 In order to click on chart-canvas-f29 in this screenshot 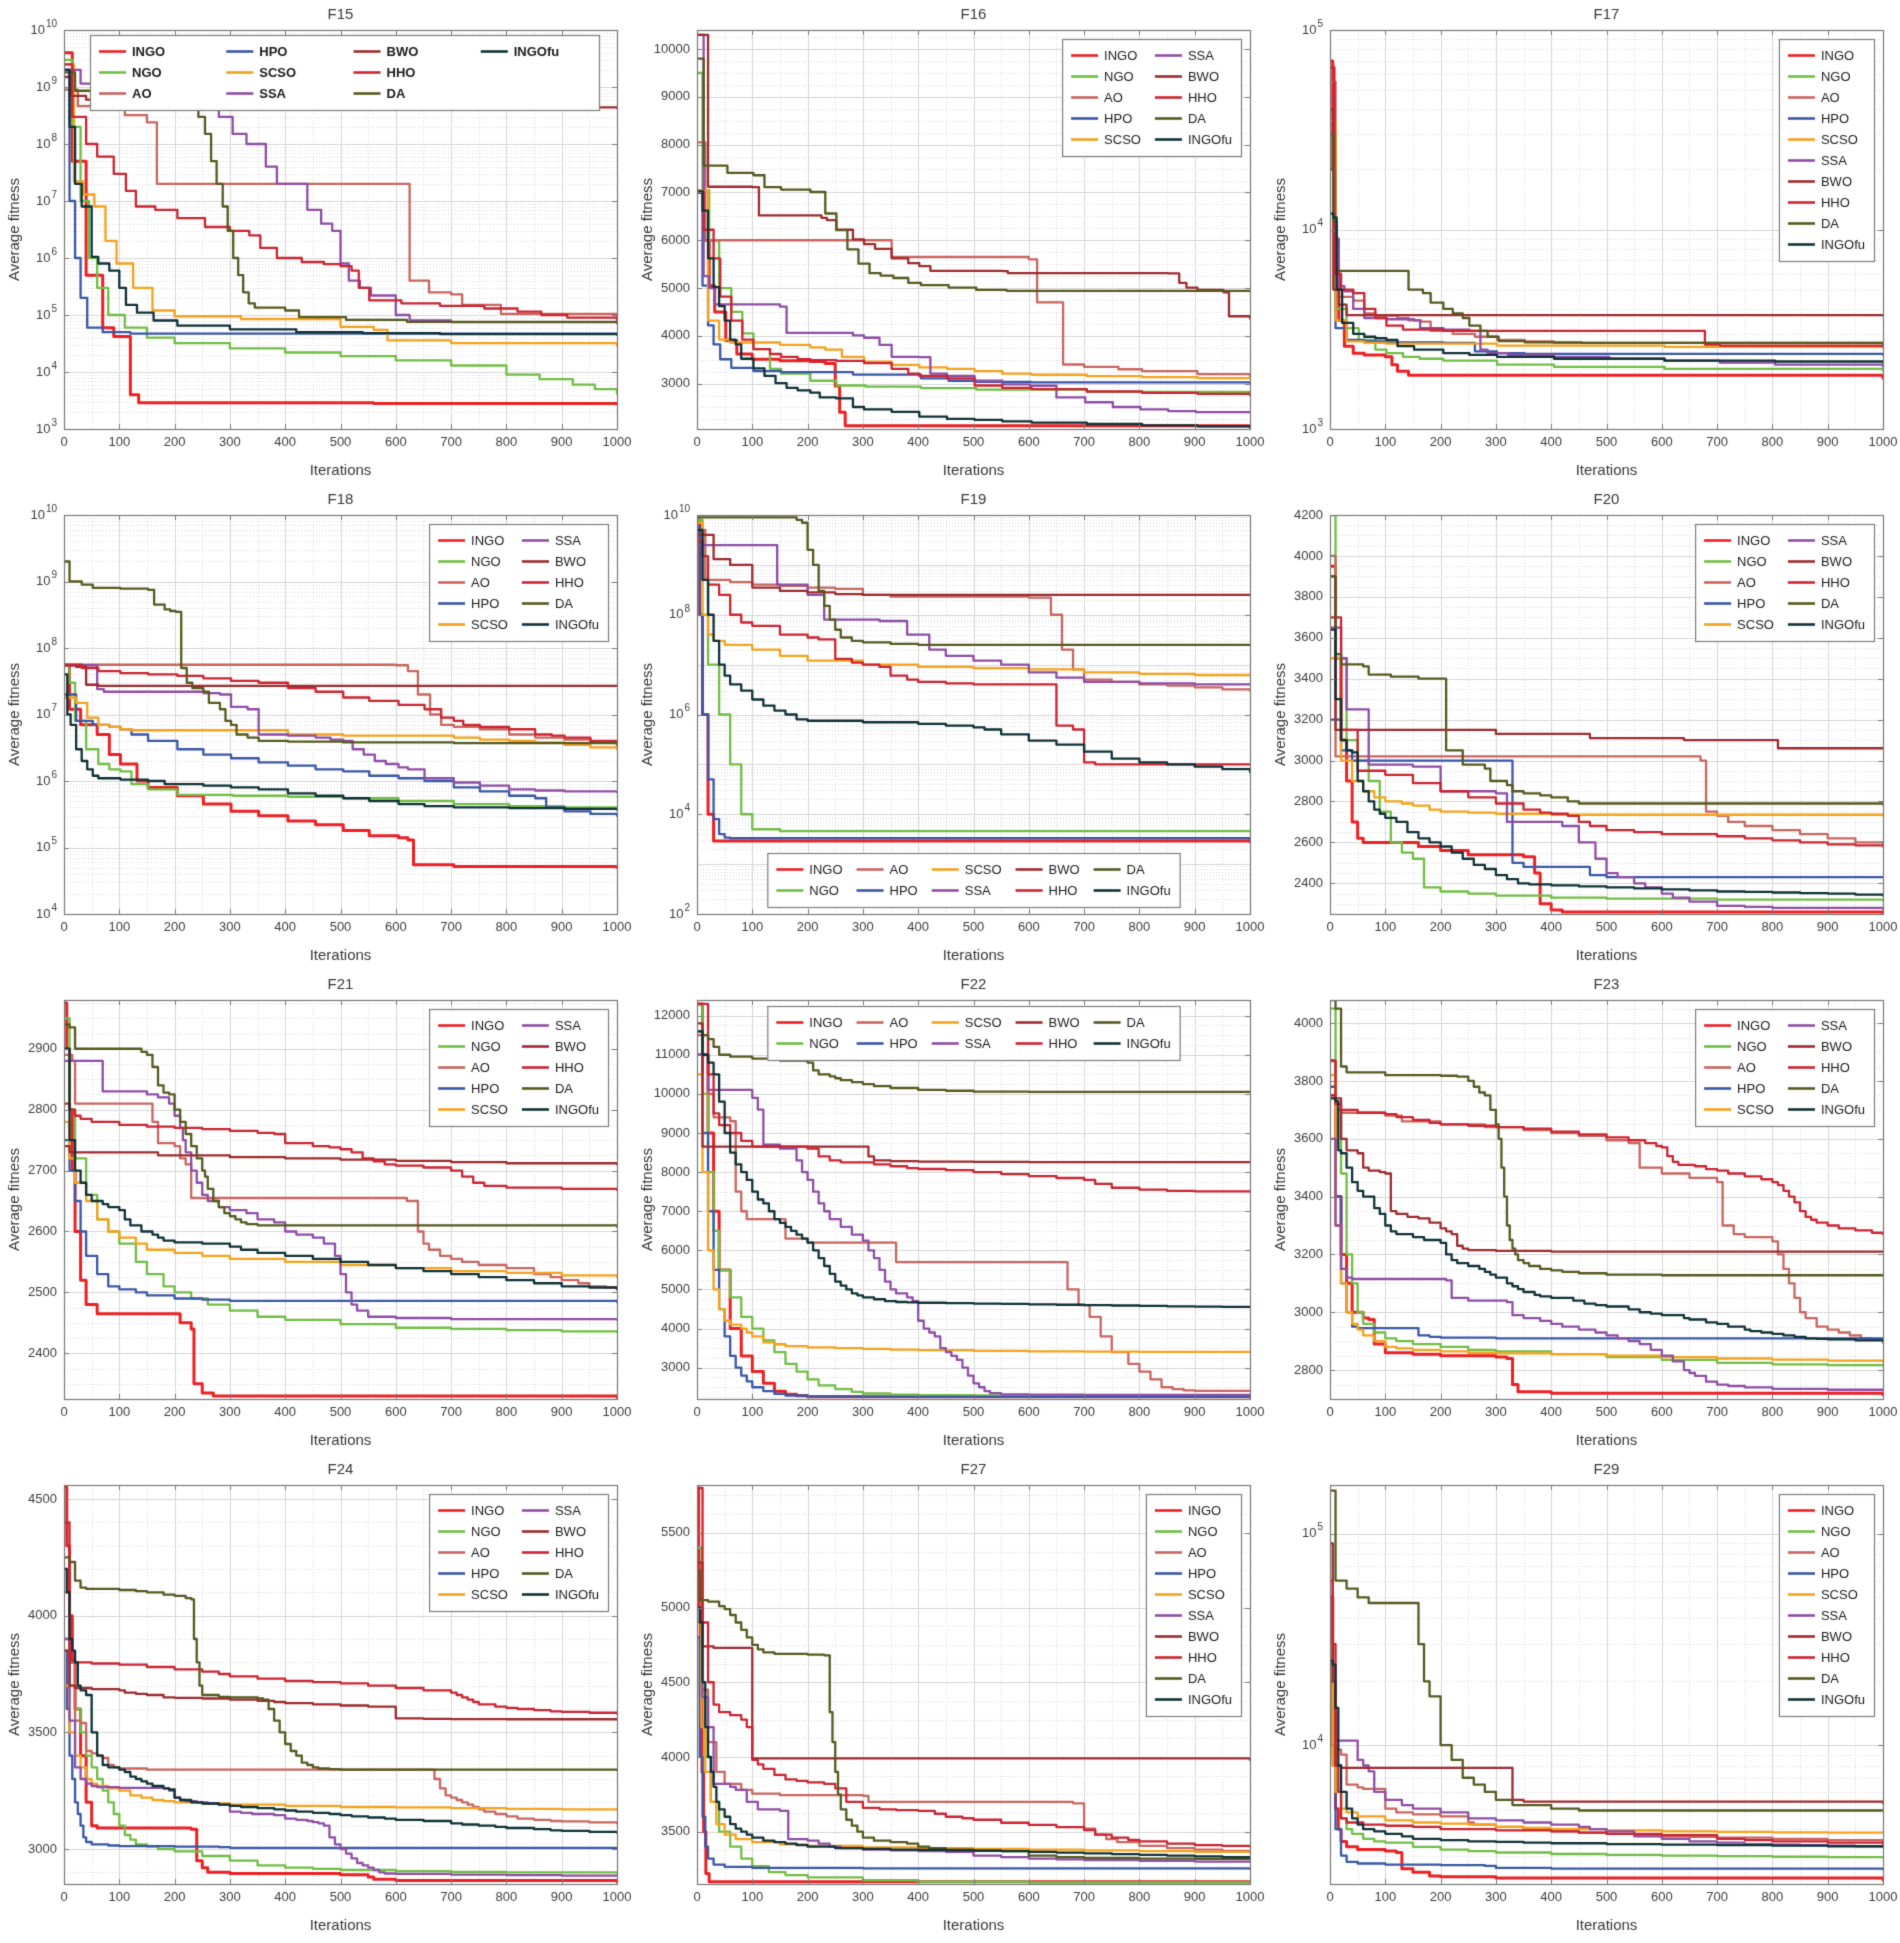, I will do `click(1582, 1697)`.